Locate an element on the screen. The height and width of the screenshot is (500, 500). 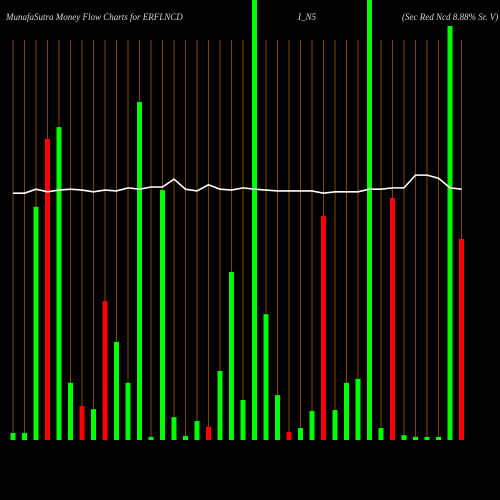
line is located at coordinates (237, 184).